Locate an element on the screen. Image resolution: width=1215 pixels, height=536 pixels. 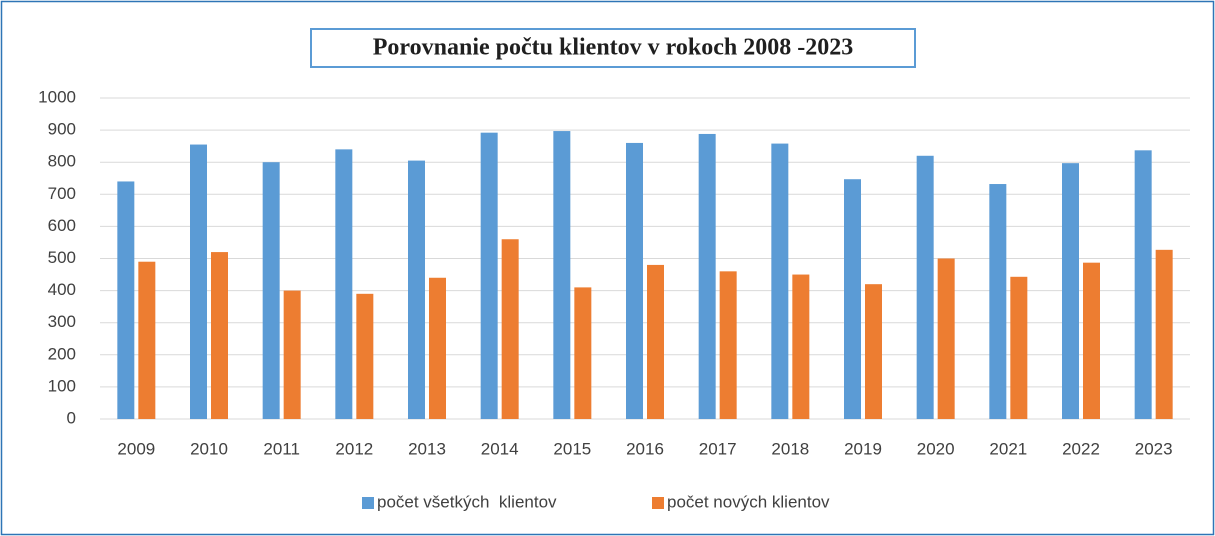
title-box is located at coordinates (613, 48).